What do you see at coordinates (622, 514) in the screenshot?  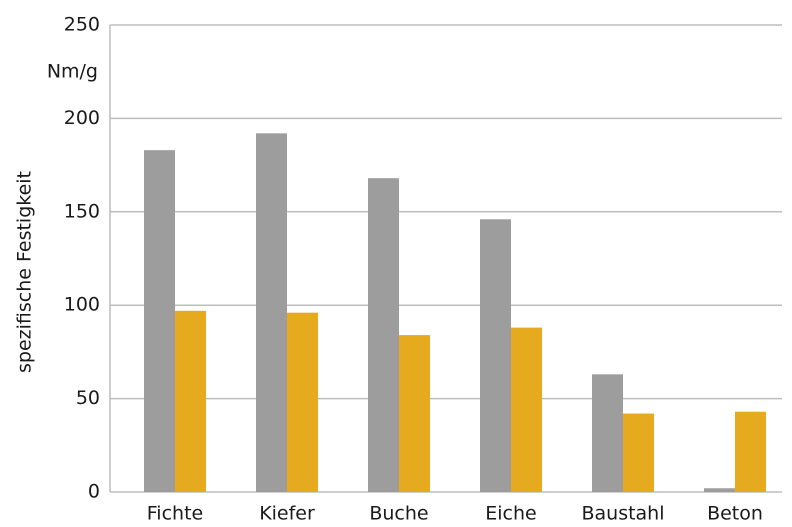 I see `x-tick-label: Baustahl` at bounding box center [622, 514].